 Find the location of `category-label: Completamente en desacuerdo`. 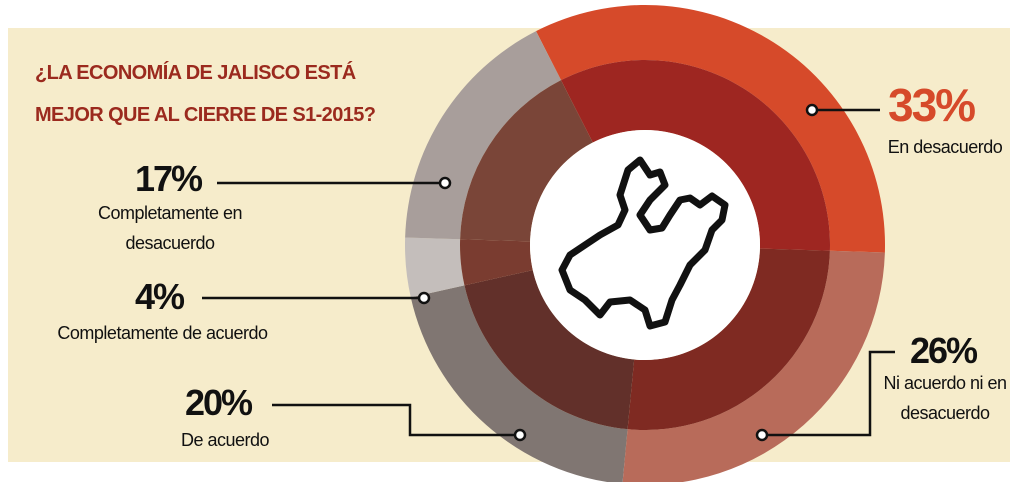

category-label: Completamente en desacuerdo is located at coordinates (170, 228).